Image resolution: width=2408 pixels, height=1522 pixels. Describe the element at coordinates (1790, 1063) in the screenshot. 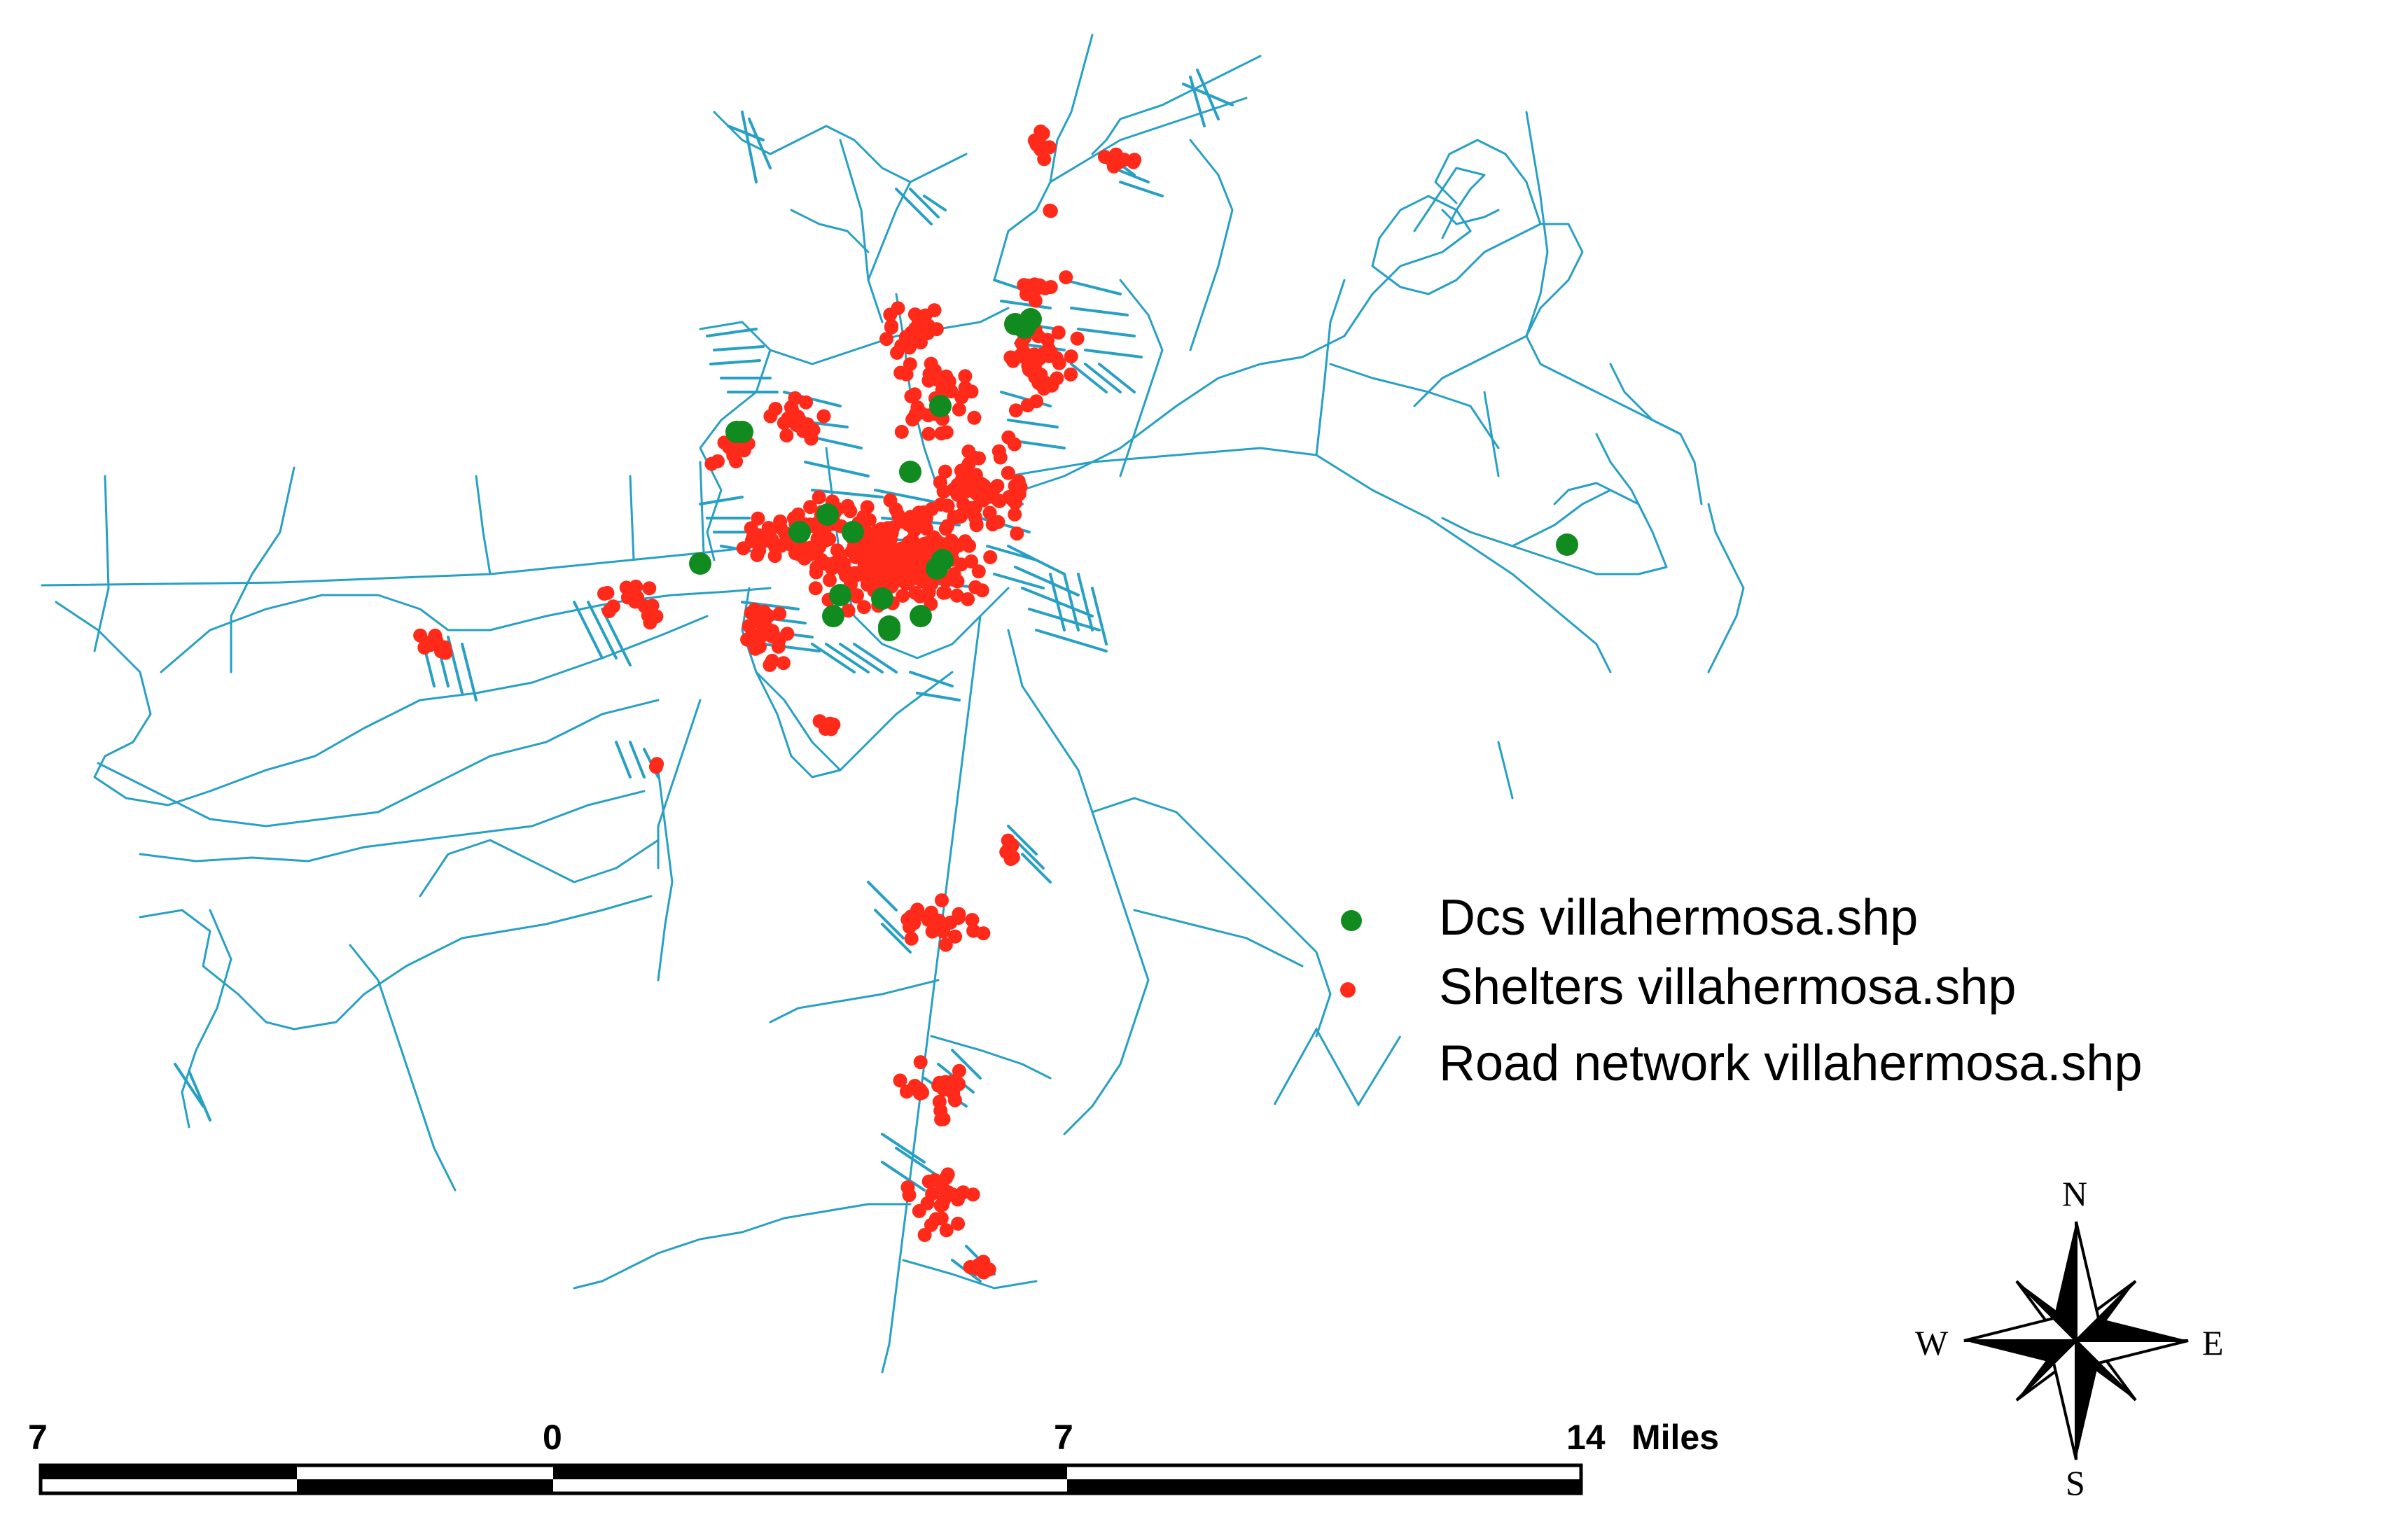

I see `legend-road-label: Road network villahermosa.shp` at that location.